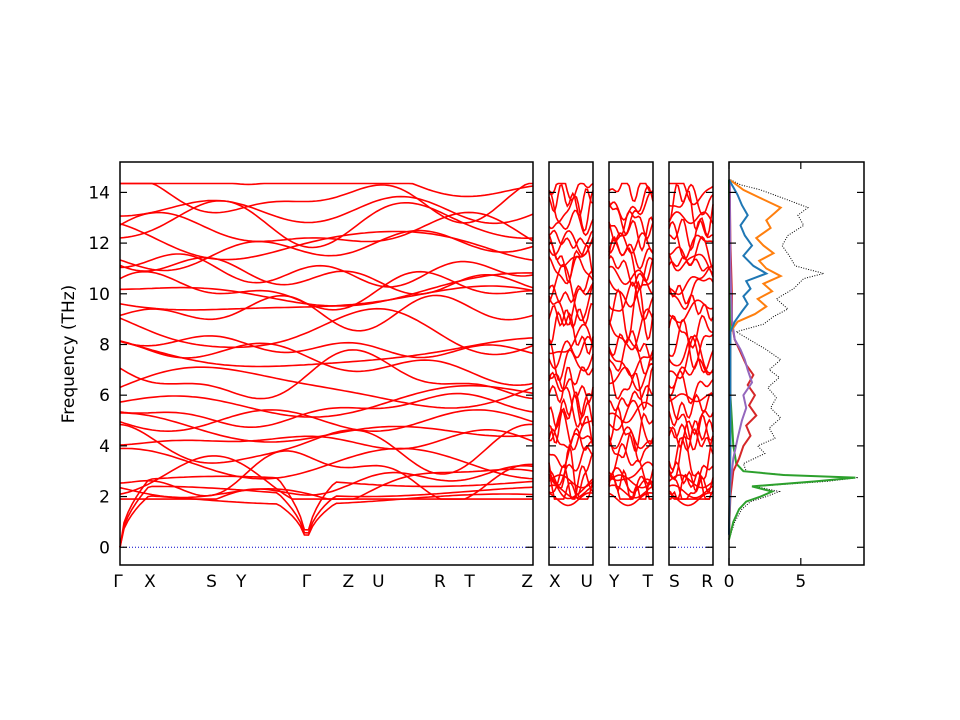 This screenshot has width=960, height=720. Describe the element at coordinates (104, 447) in the screenshot. I see `y-tick-label: 4` at that location.